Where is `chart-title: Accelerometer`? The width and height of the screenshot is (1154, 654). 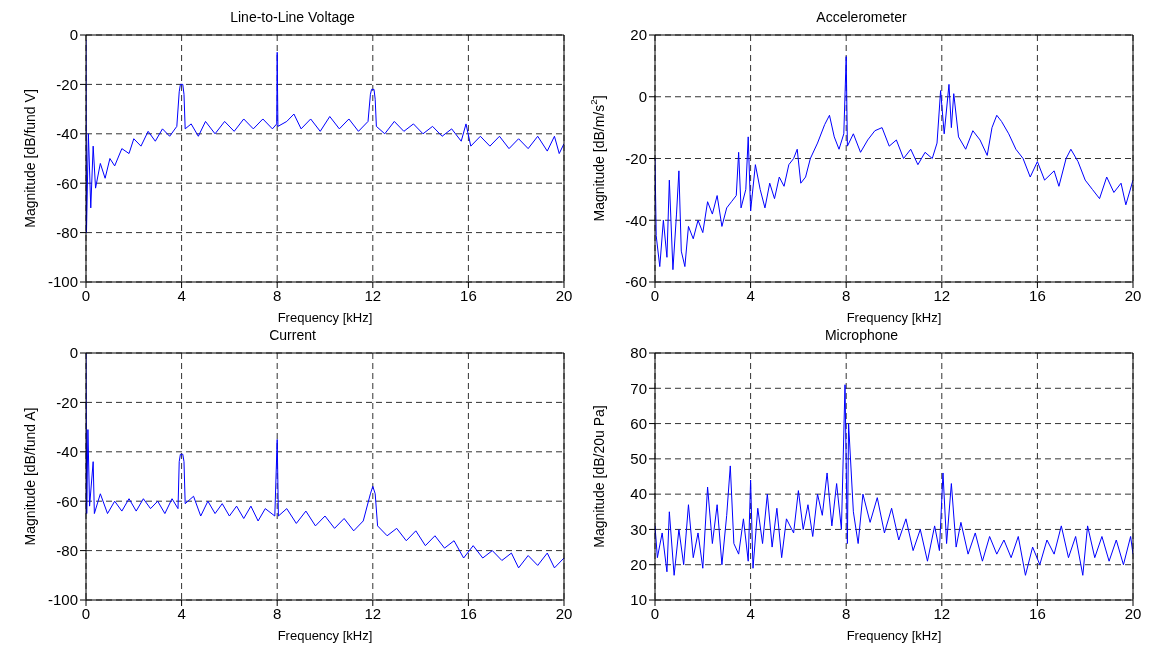
chart-title: Accelerometer is located at coordinates (861, 17).